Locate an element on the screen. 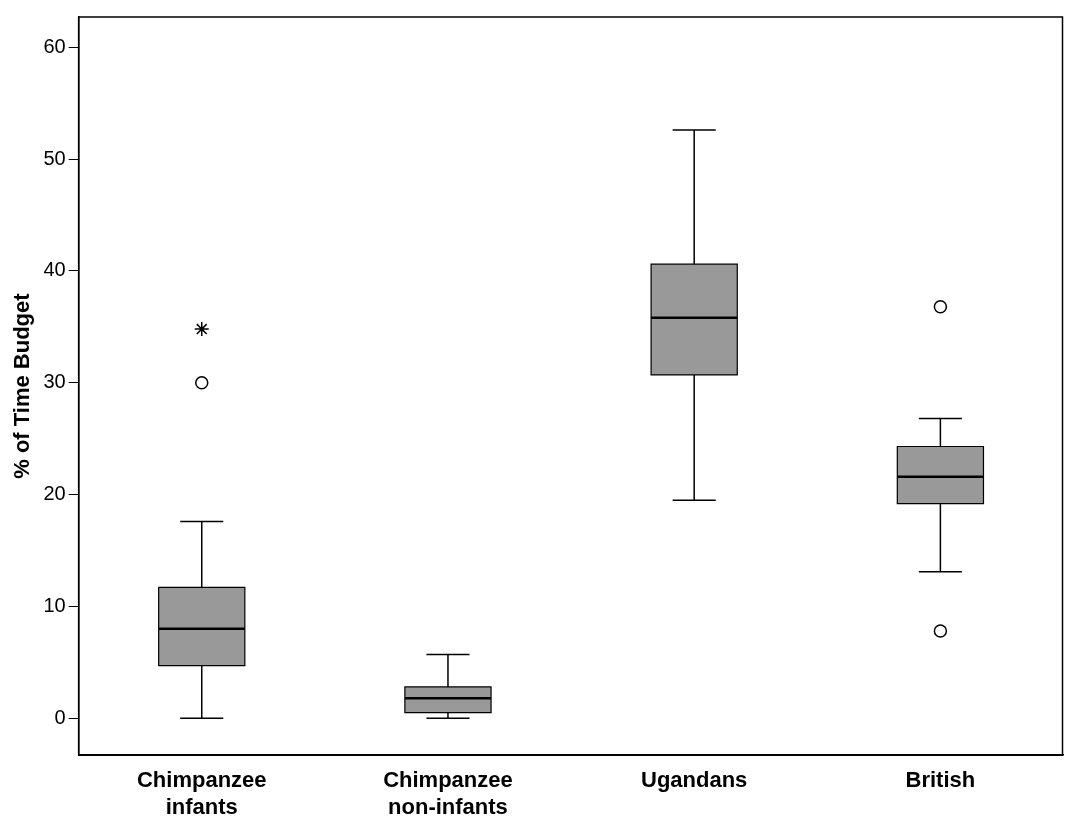 The image size is (1072, 828). x-tick-label: Chimpanzee infants is located at coordinates (201, 793).